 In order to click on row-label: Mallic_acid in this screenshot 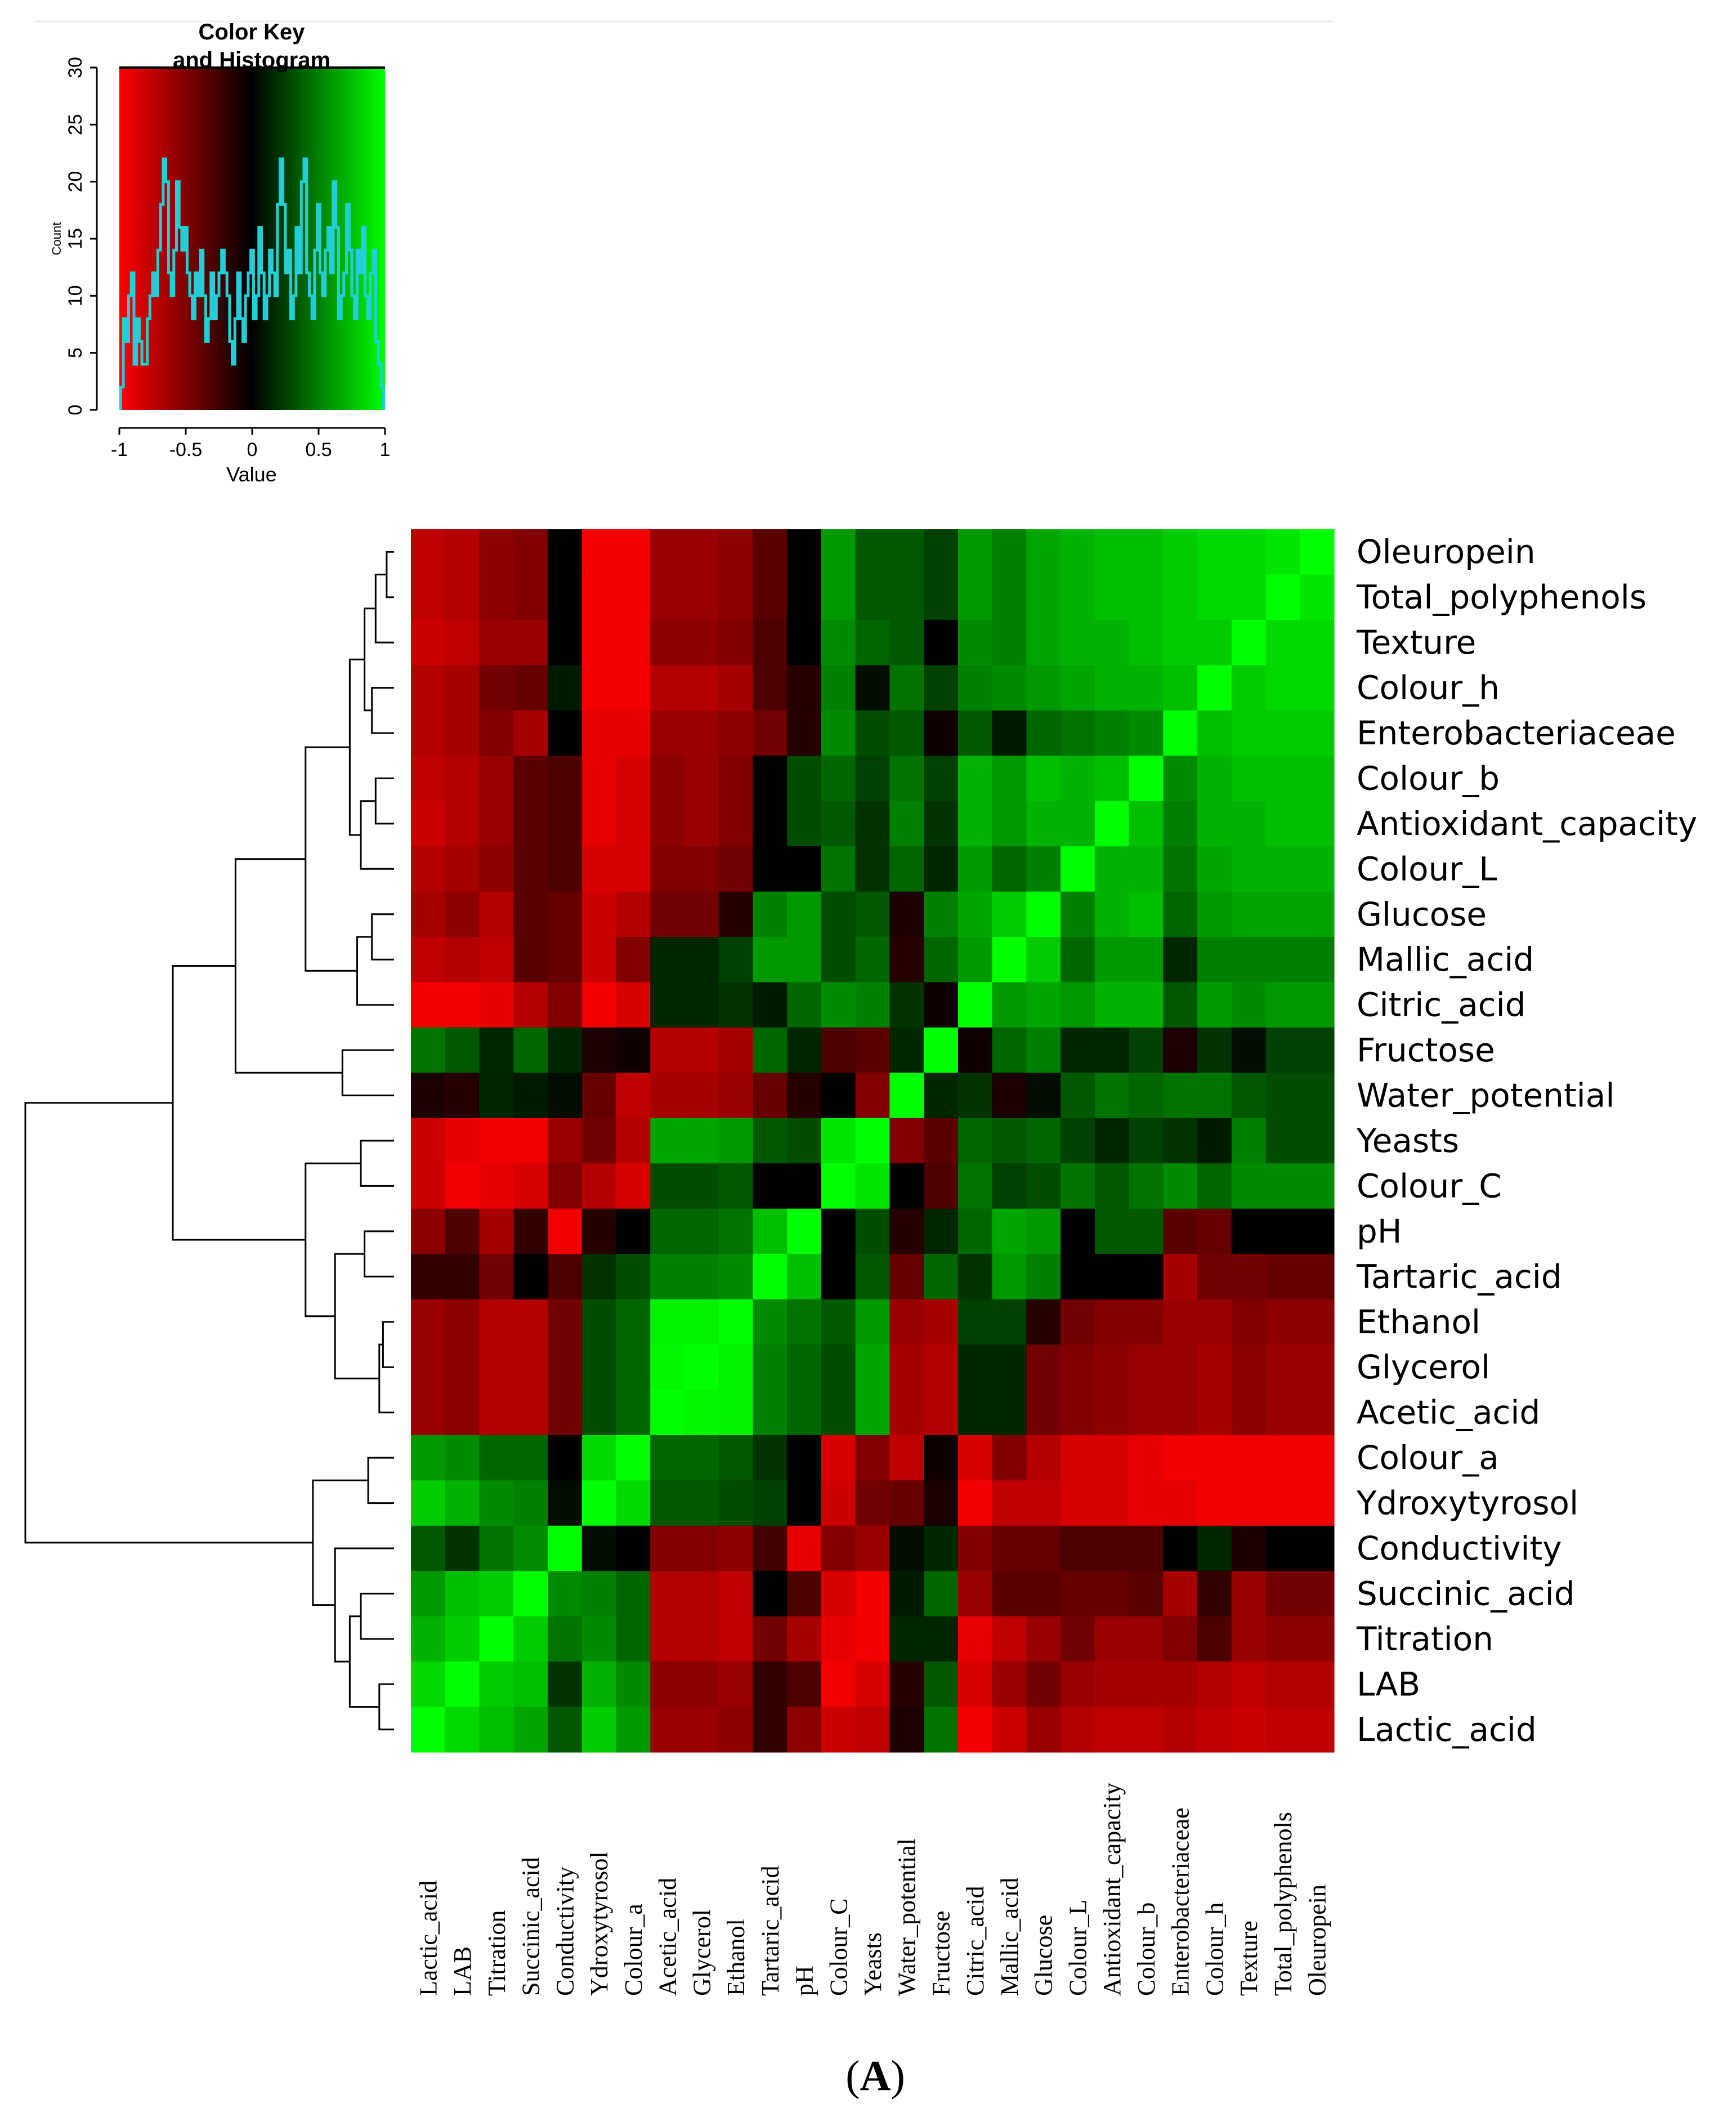, I will do `click(1445, 959)`.